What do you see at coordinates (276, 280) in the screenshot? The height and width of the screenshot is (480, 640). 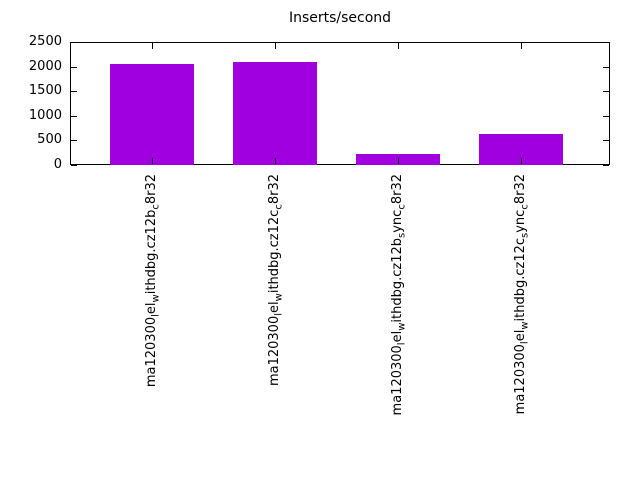 I see `x-tick-label: ma120300lelwithdbg.cz12cc8r32` at bounding box center [276, 280].